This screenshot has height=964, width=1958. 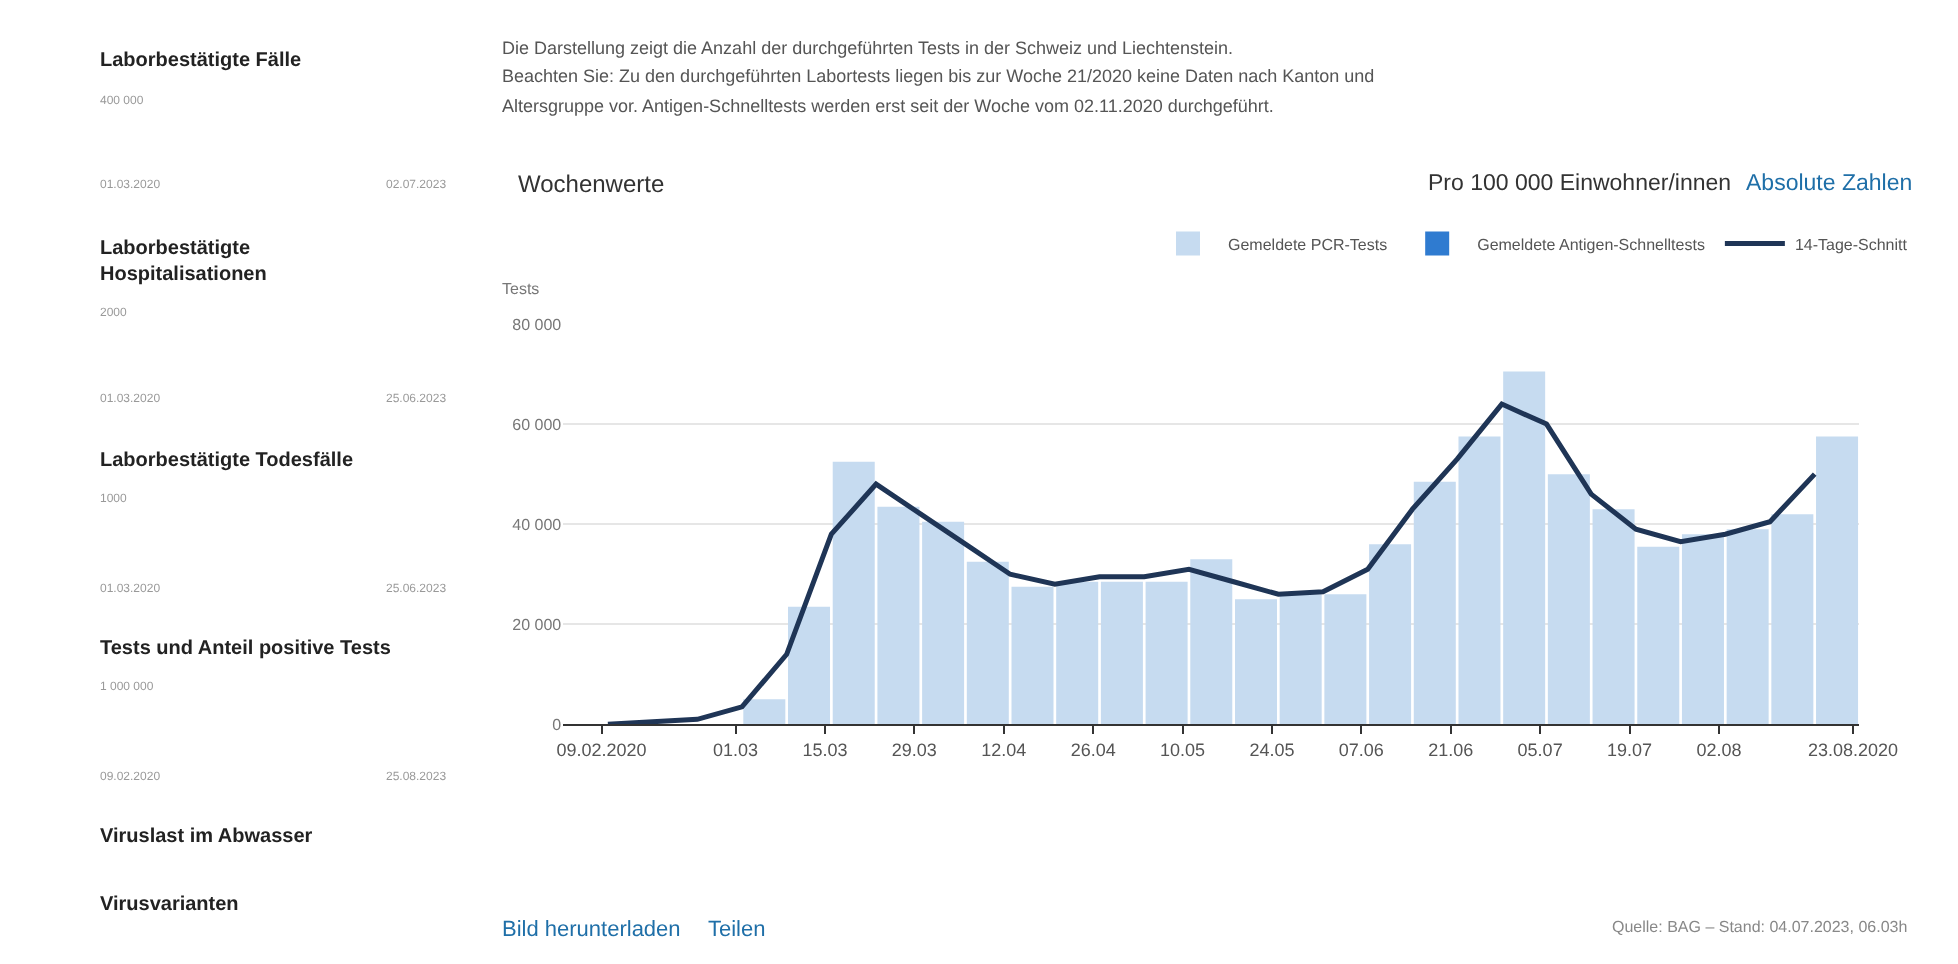 What do you see at coordinates (183, 262) in the screenshot?
I see `text: Laborbestätigte Hospitalisationen` at bounding box center [183, 262].